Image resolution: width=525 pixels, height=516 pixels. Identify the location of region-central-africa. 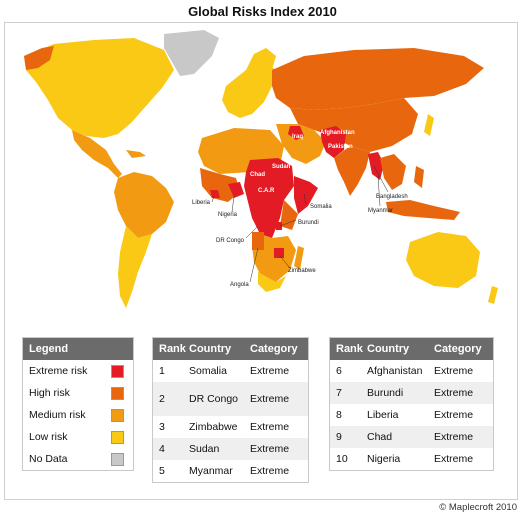
(269, 198).